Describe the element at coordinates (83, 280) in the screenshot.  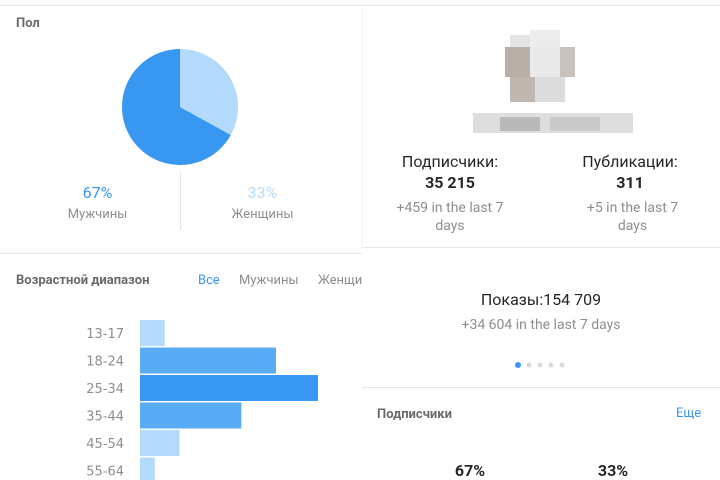
I see `section-title: Возрастной диапазон` at that location.